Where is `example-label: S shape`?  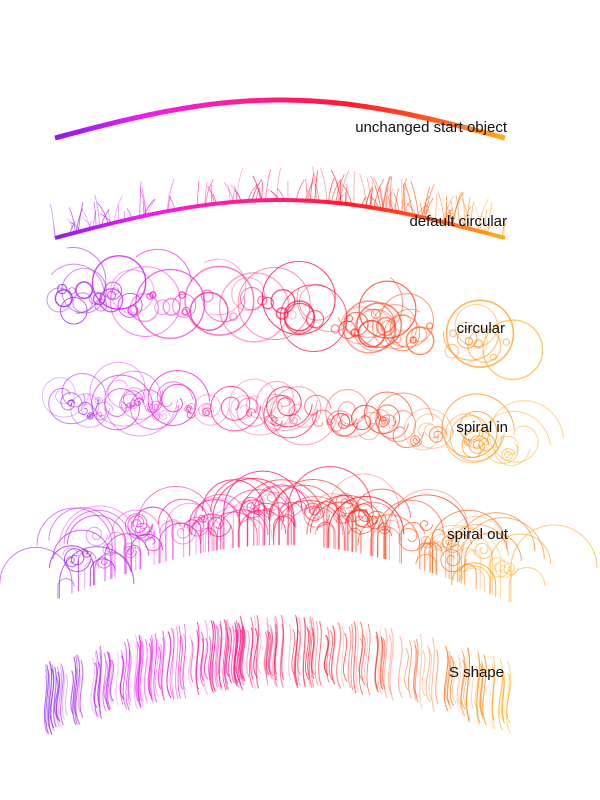
example-label: S shape is located at coordinates (476, 672).